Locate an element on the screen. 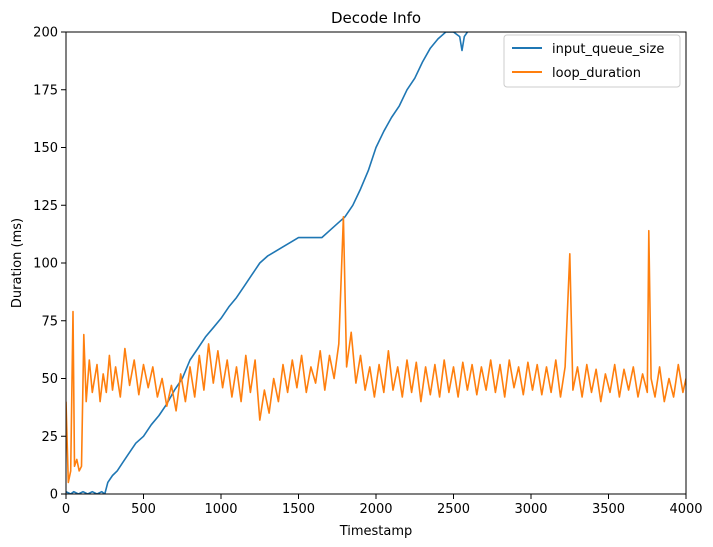 This screenshot has height=547, width=713. x-tick-label: 4000 is located at coordinates (685, 509).